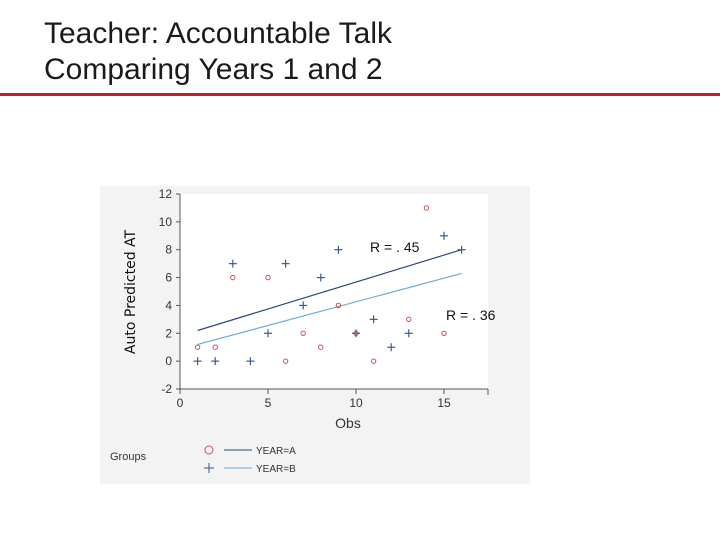  I want to click on fit-lines, so click(329, 297).